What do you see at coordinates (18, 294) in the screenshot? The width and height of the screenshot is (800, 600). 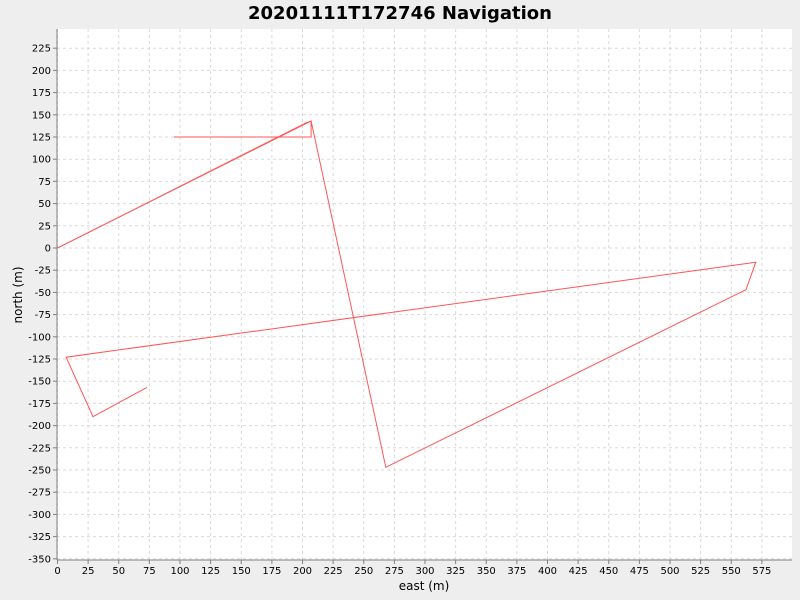 I see `y-axis-label: north (m)` at bounding box center [18, 294].